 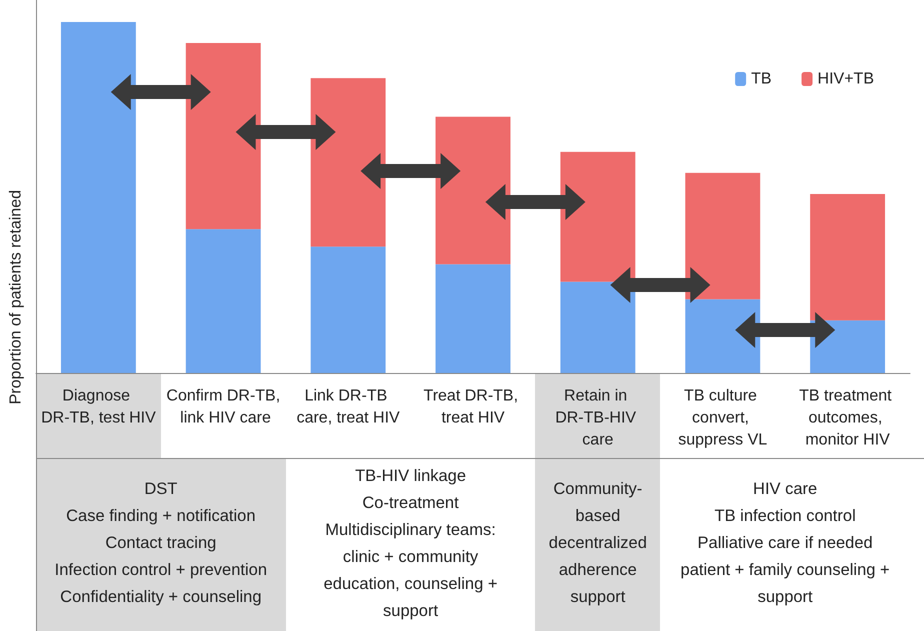 I want to click on legend-label: TB, so click(x=761, y=79).